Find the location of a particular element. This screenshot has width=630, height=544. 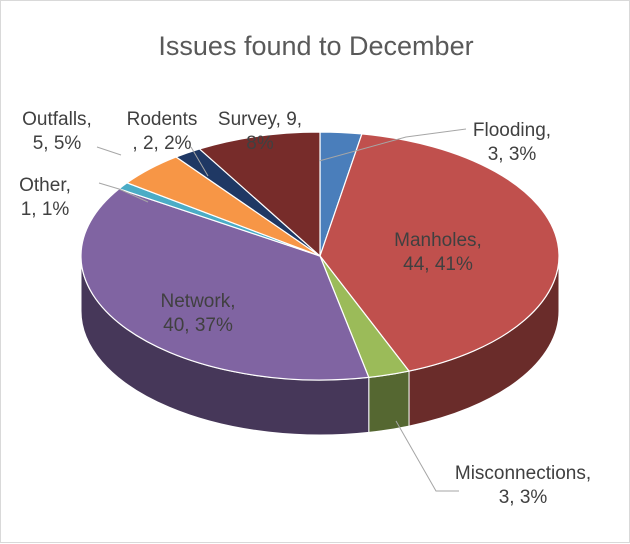

data-label-misconnections: Misconnections, 3, 3% is located at coordinates (523, 485).